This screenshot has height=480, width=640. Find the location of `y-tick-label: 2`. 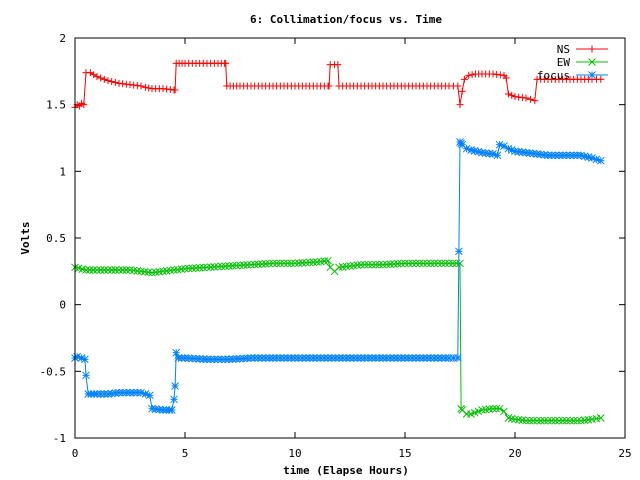

y-tick-label: 2 is located at coordinates (62, 38).